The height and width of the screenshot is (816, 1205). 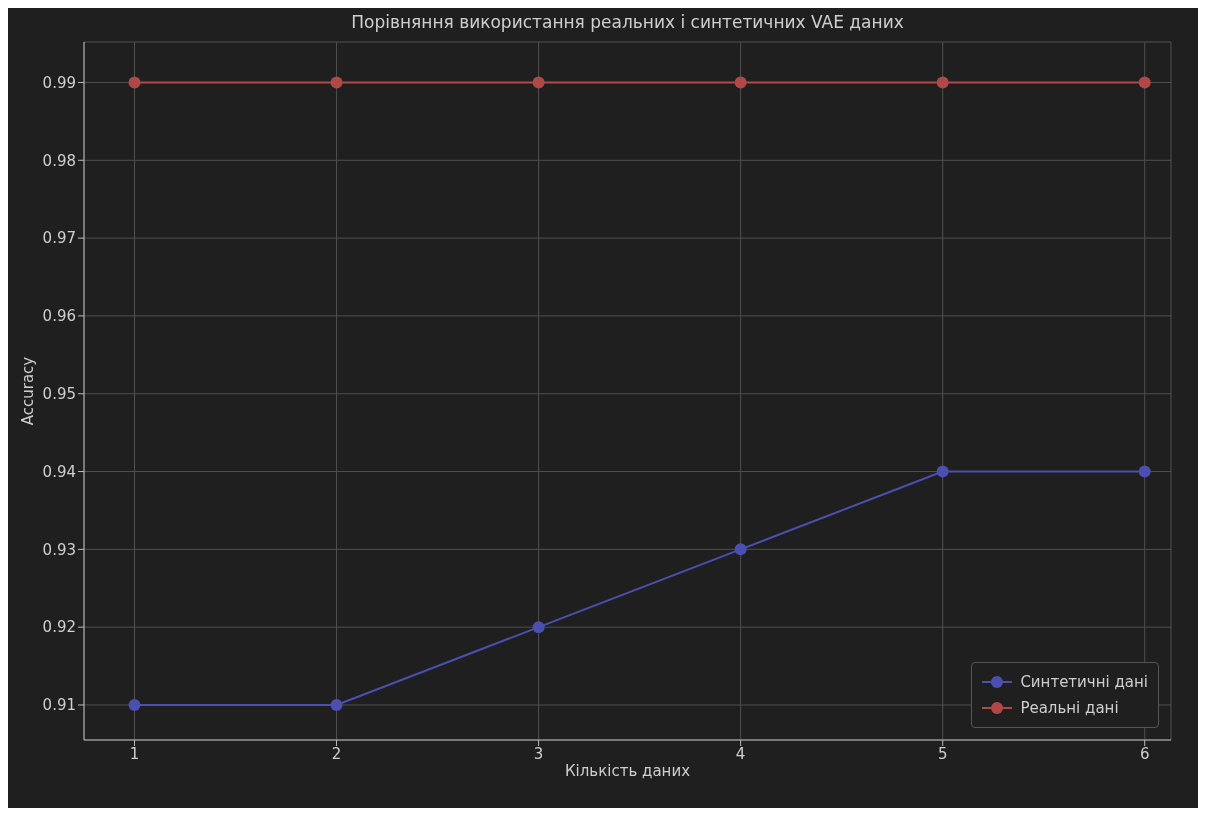 I want to click on y-tick-label: 0.97, so click(x=59, y=238).